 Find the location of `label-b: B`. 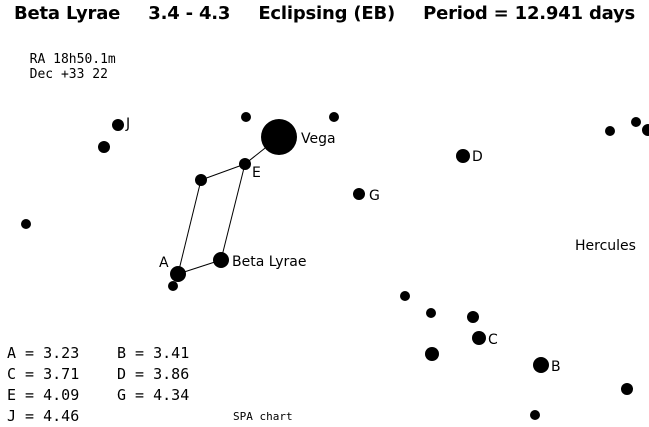

label-b: B is located at coordinates (556, 367).